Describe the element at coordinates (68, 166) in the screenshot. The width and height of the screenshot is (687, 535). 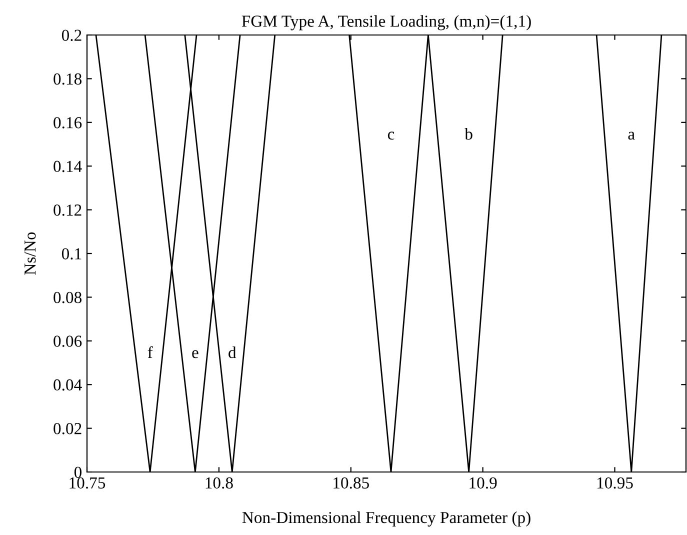
I see `y-tick-label: 0.14` at that location.